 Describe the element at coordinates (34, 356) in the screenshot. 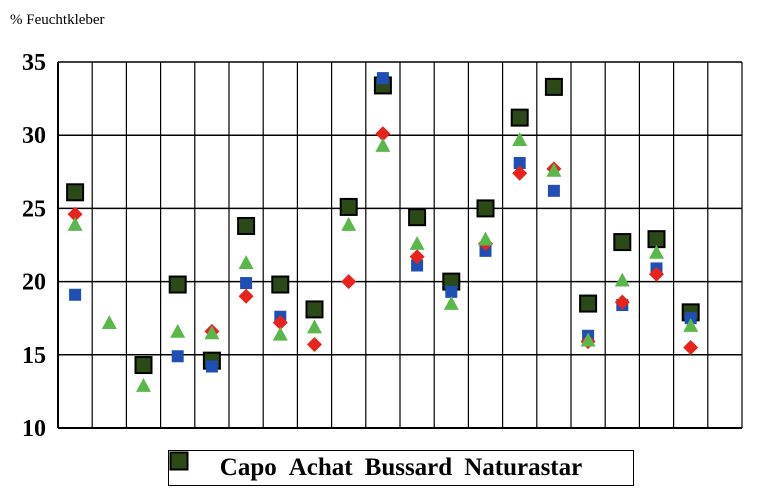

I see `y-tick-label-15: 15` at that location.